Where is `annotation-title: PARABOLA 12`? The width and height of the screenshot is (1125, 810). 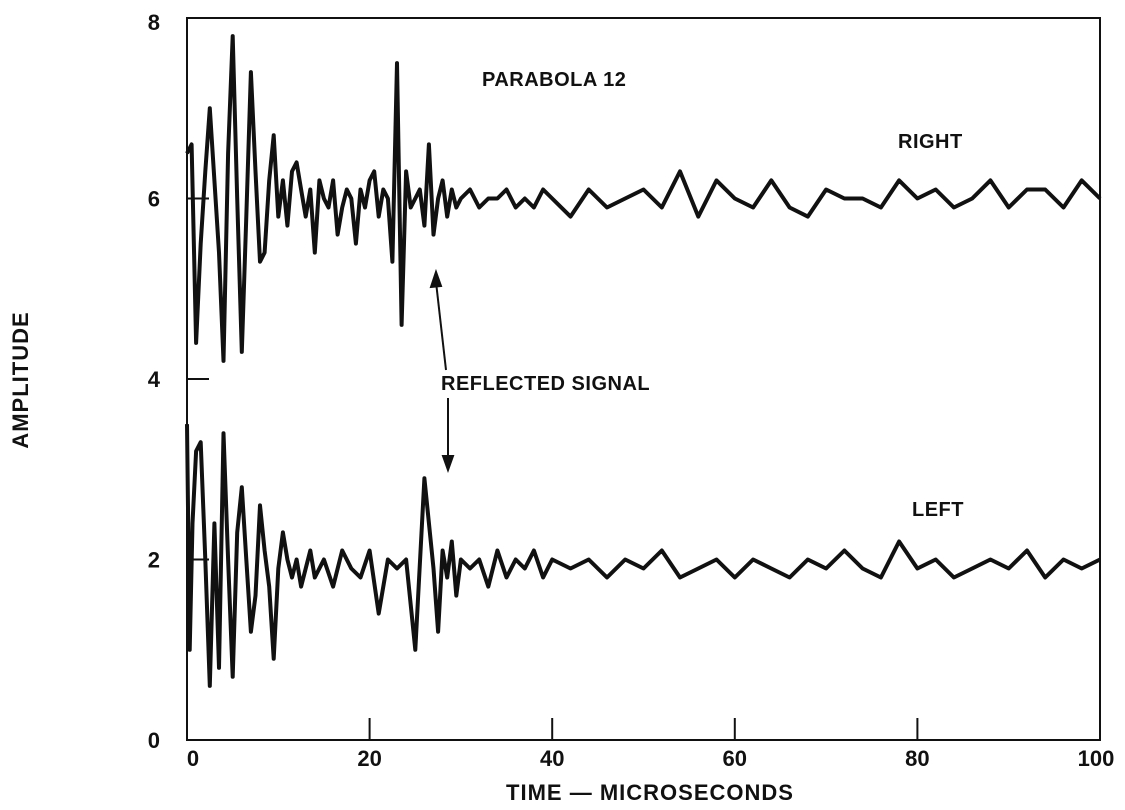
annotation-title: PARABOLA 12 is located at coordinates (554, 80).